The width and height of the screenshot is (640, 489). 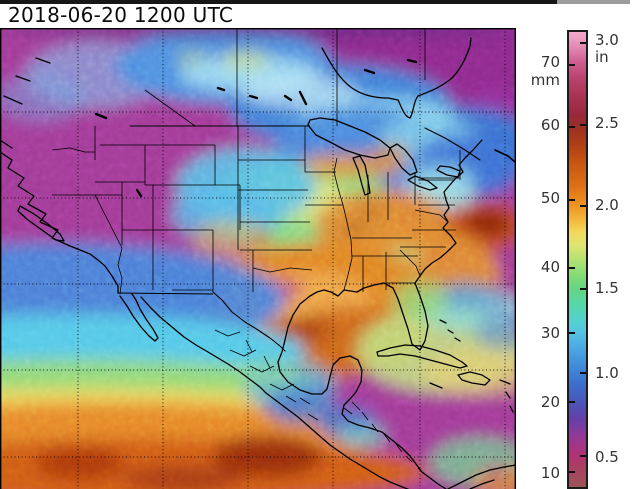 What do you see at coordinates (616, 259) in the screenshot?
I see `colorbar-in-labels: 3.0 in 2.5 2.0 1.5 1.0 0.5` at bounding box center [616, 259].